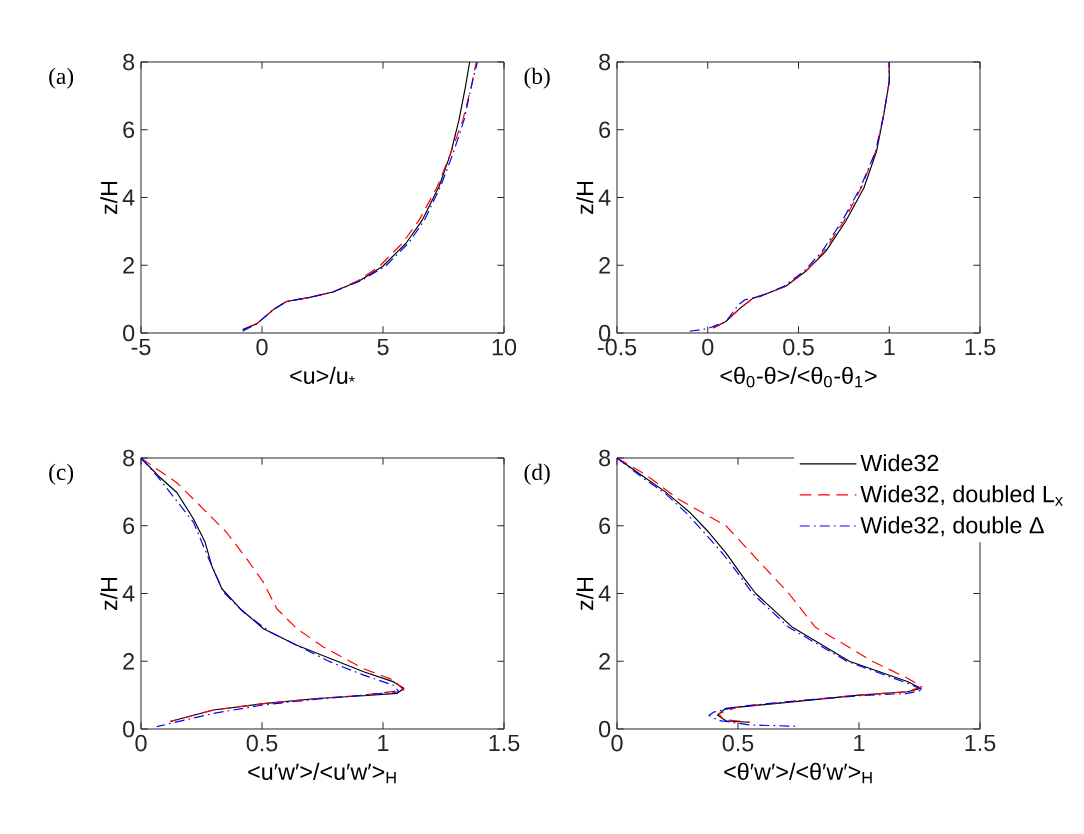  Describe the element at coordinates (61, 474) in the screenshot. I see `chart-title: (c)` at that location.